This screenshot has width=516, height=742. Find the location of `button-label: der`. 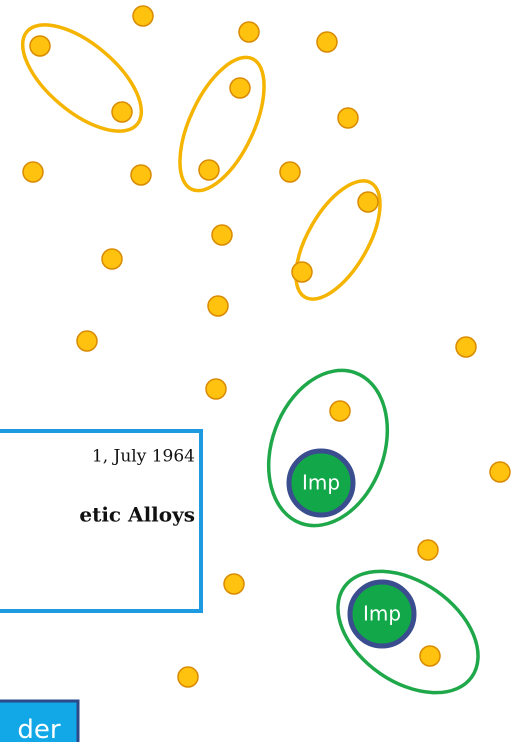

button-label: der is located at coordinates (39, 728).